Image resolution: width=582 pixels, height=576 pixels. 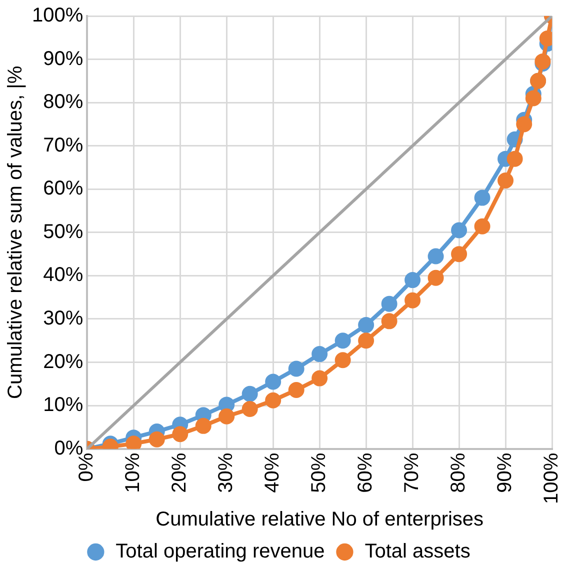 I want to click on x-tick-label: 10%, so click(x=133, y=472).